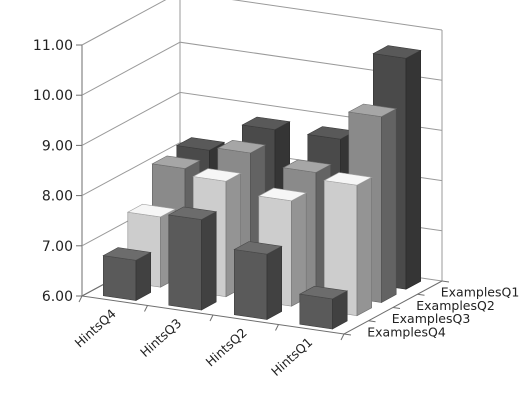 The image size is (526, 408). I want to click on series-label: ExamplesQ4, so click(406, 331).